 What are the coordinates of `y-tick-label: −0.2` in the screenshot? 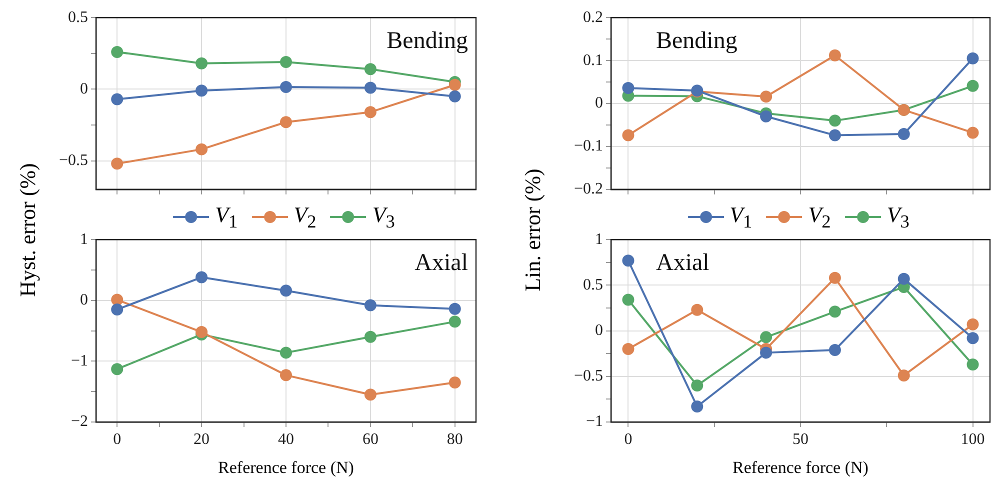 It's located at (588, 189).